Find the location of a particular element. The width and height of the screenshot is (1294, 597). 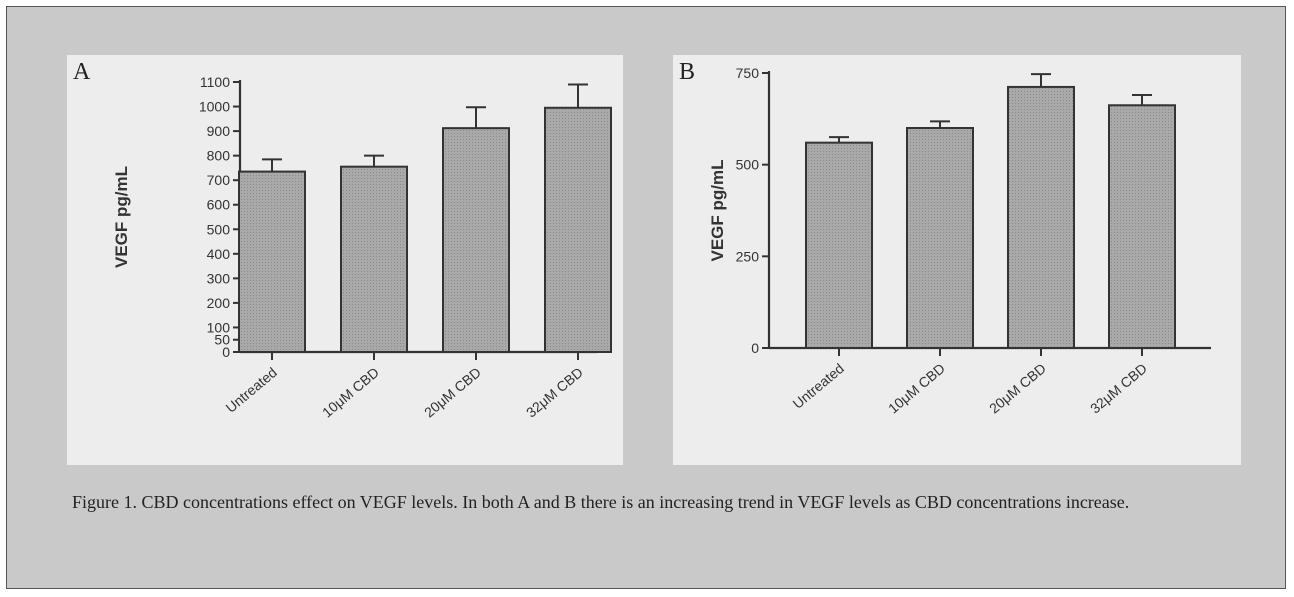

y-tick-label: 100 is located at coordinates (219, 327).